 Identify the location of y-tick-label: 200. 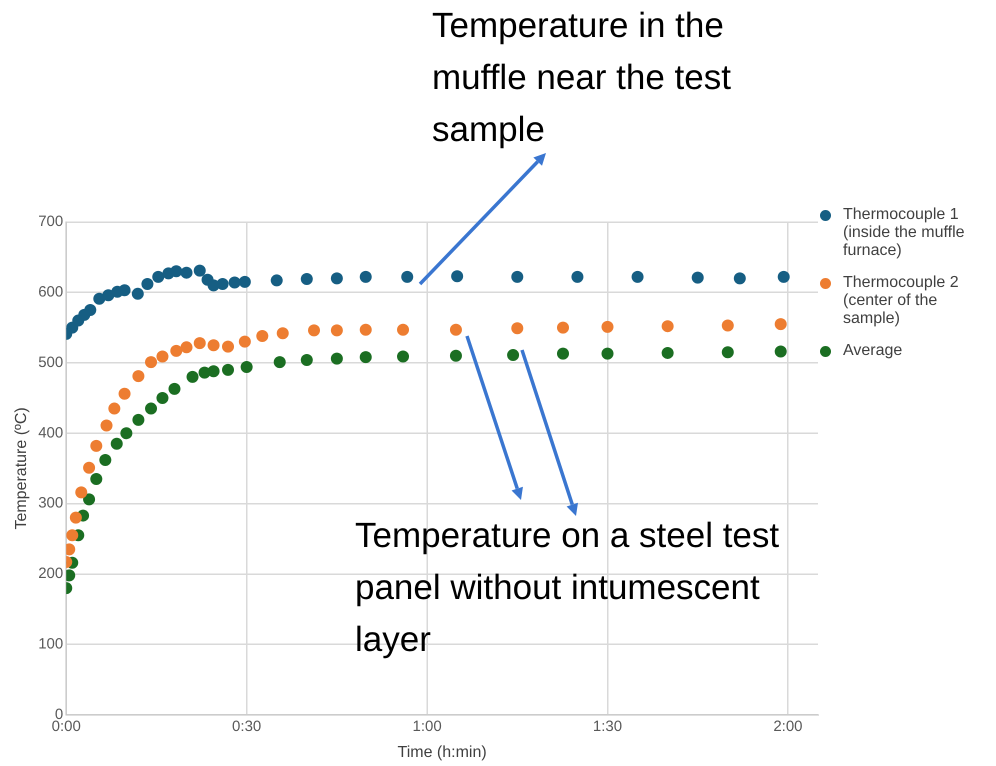
(51, 573).